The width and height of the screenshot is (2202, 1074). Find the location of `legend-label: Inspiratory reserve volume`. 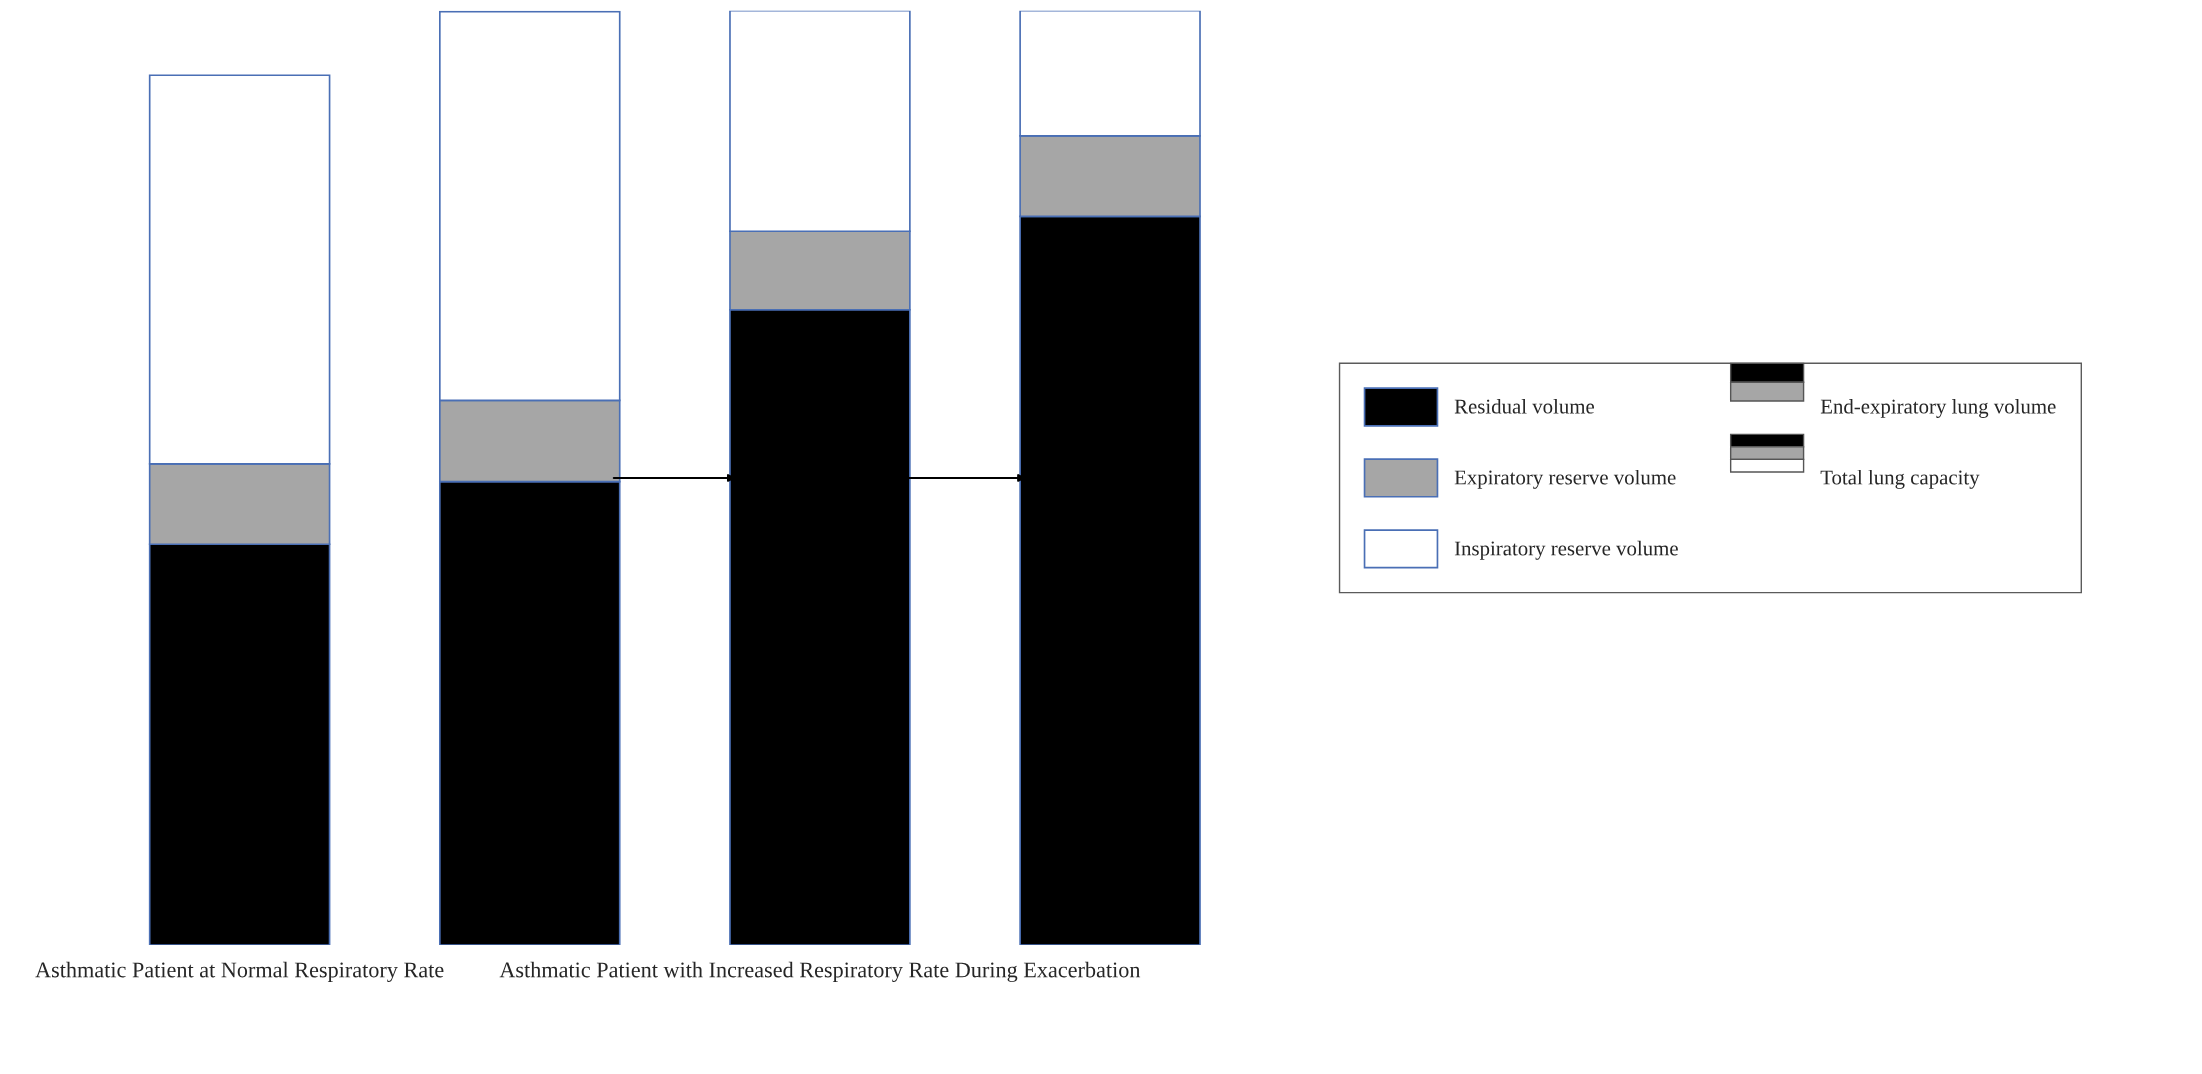

legend-label: Inspiratory reserve volume is located at coordinates (1566, 550).